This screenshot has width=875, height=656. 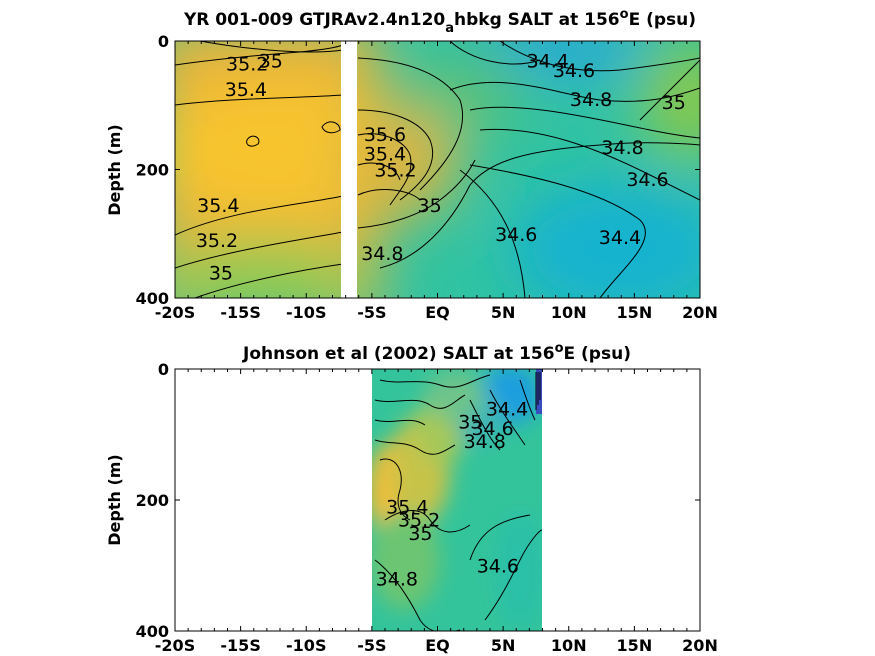 I want to click on bottom-y-tick-label: 400, so click(x=152, y=631).